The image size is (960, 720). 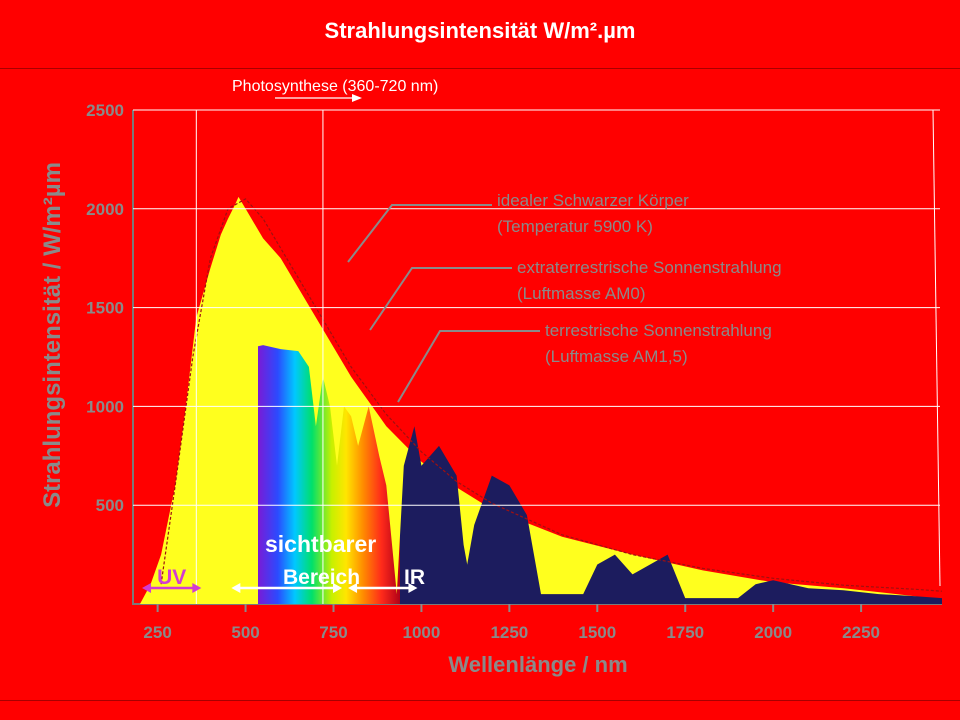 I want to click on uv-range-arrow, so click(x=172, y=588).